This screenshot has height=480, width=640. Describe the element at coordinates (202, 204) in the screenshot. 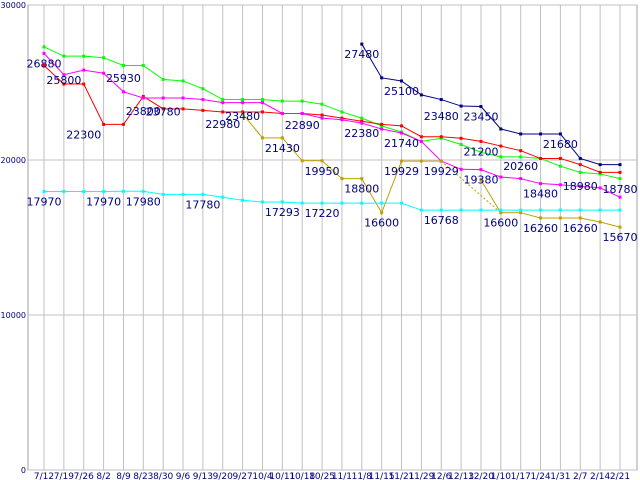

I see `data-label: 17780` at that location.